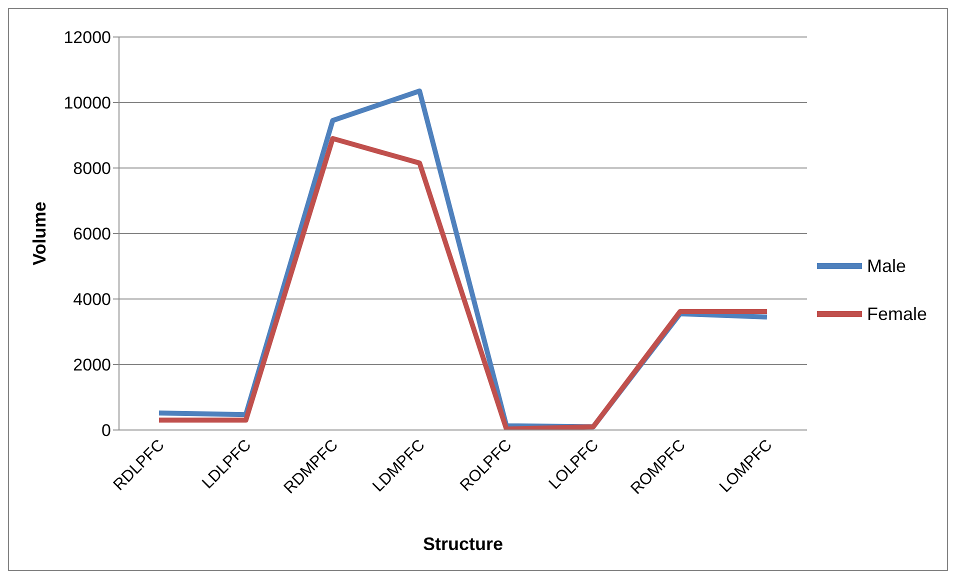 The image size is (956, 579). I want to click on y-tick-label: 6000, so click(92, 234).